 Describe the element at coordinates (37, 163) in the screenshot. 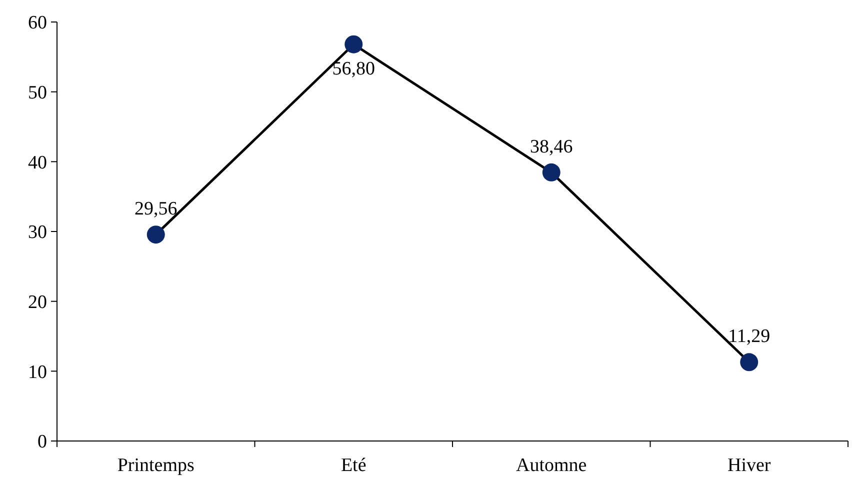

I see `y-tick-label: 40` at that location.